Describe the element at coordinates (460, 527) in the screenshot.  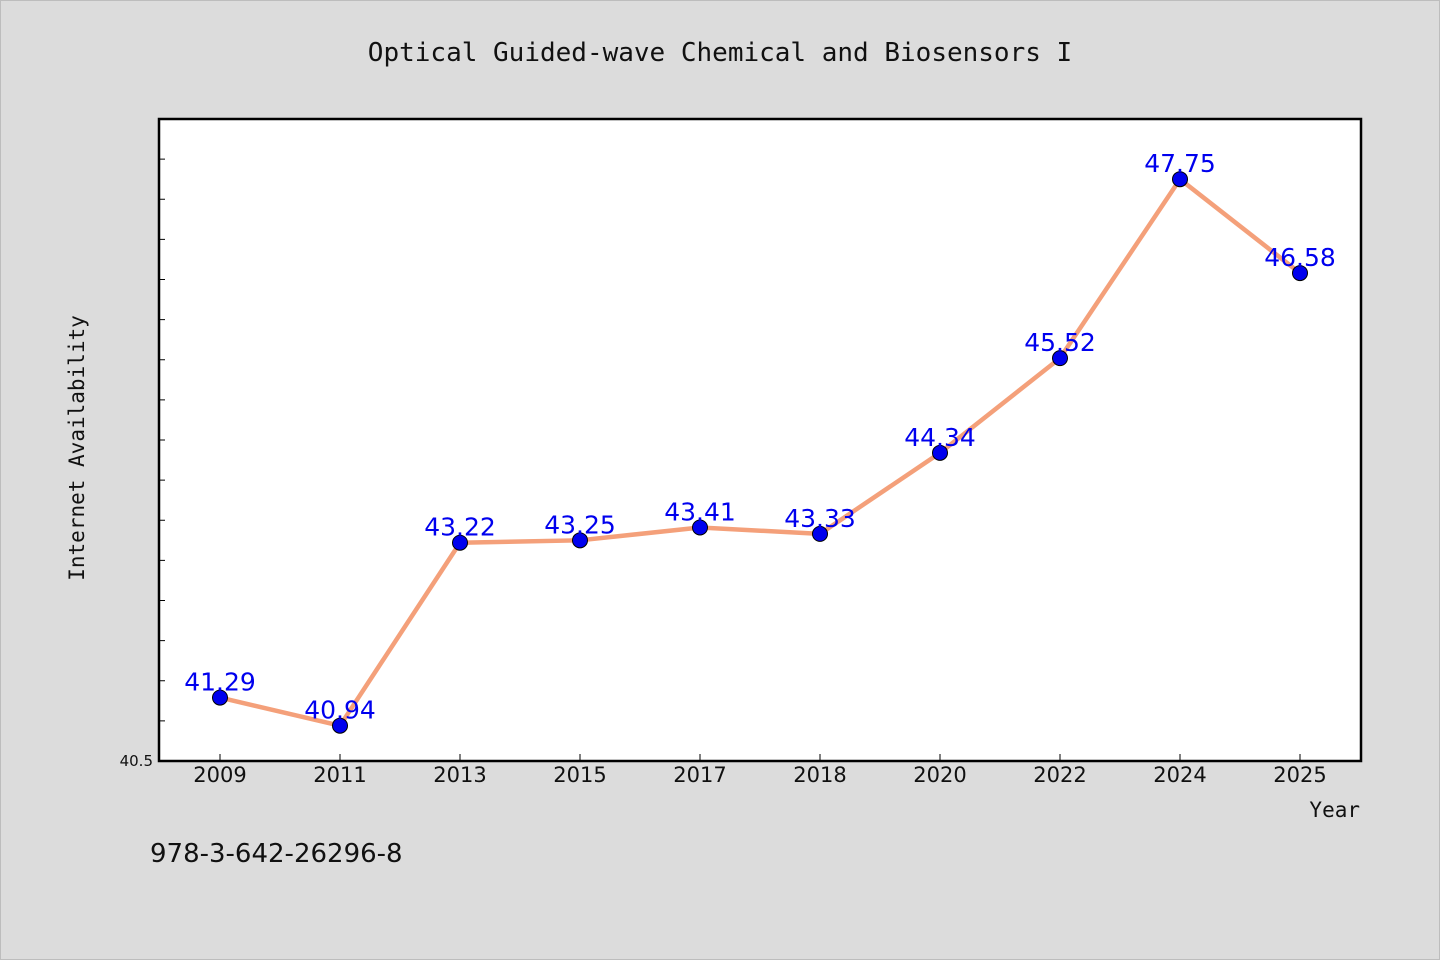
I see `data-label: 43.22` at that location.